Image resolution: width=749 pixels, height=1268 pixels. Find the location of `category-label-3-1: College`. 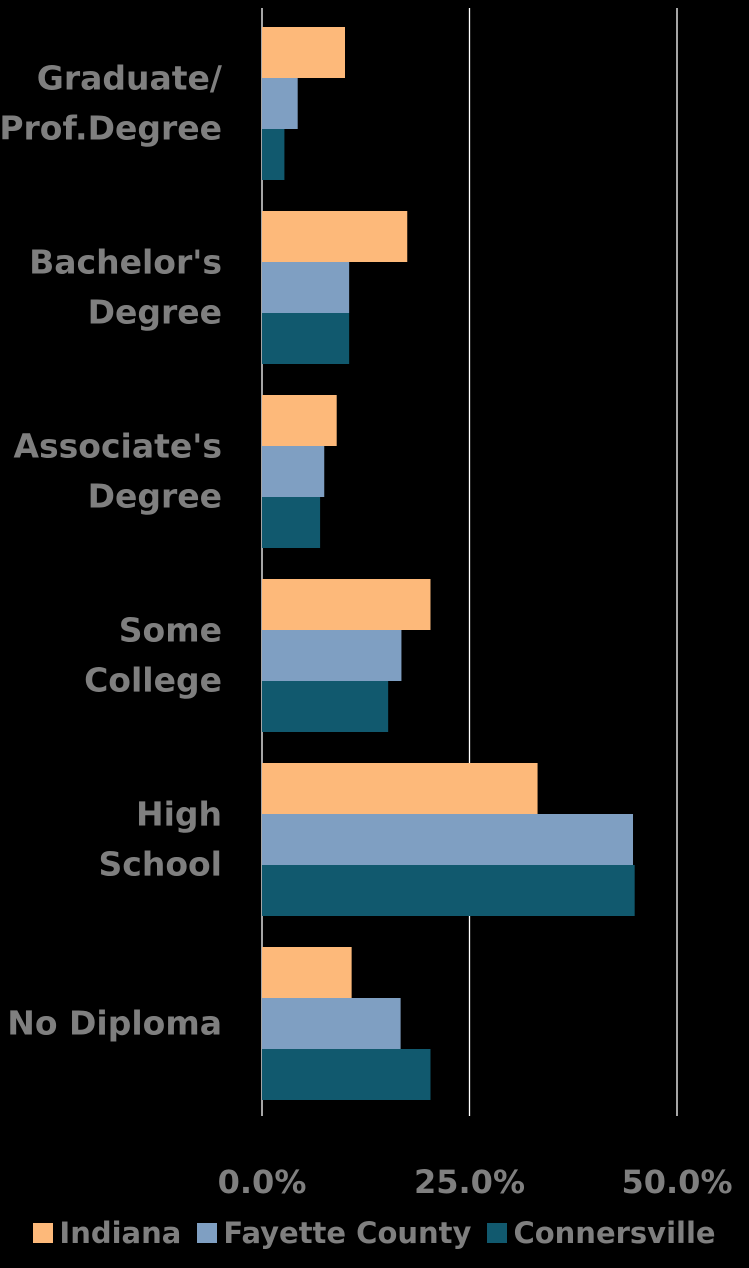

category-label-3-1: College is located at coordinates (153, 680).